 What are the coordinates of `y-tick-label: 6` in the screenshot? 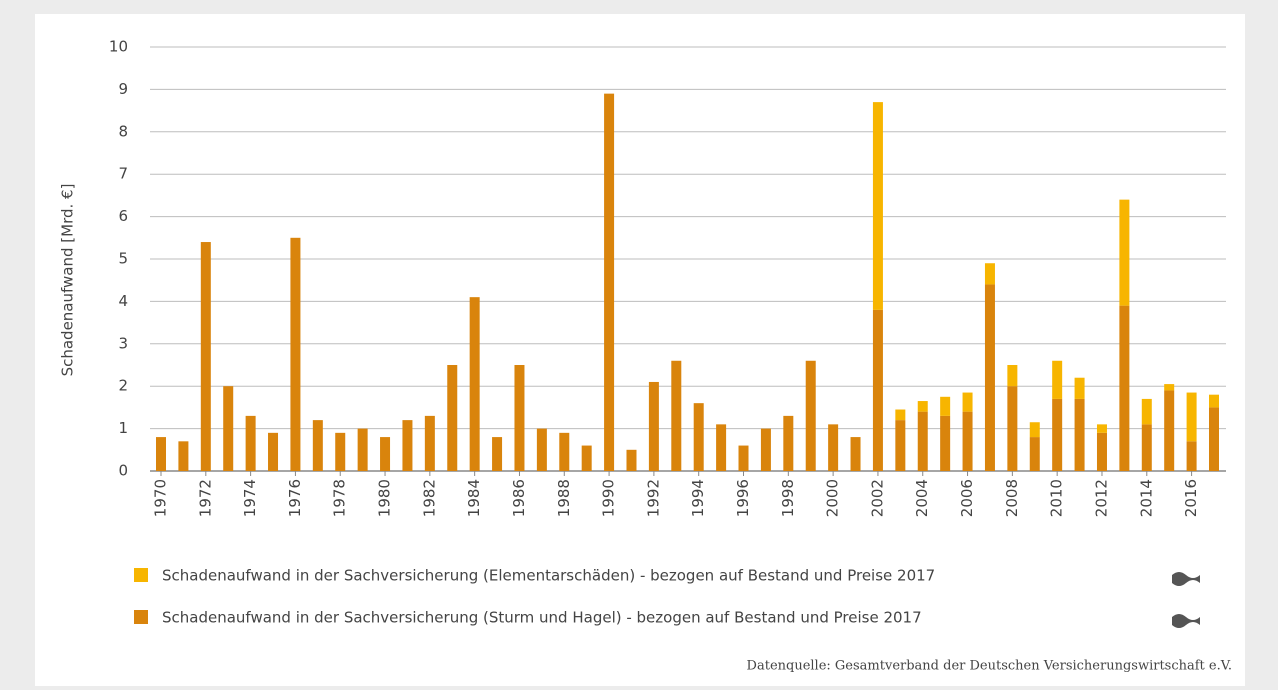 It's located at (123, 216).